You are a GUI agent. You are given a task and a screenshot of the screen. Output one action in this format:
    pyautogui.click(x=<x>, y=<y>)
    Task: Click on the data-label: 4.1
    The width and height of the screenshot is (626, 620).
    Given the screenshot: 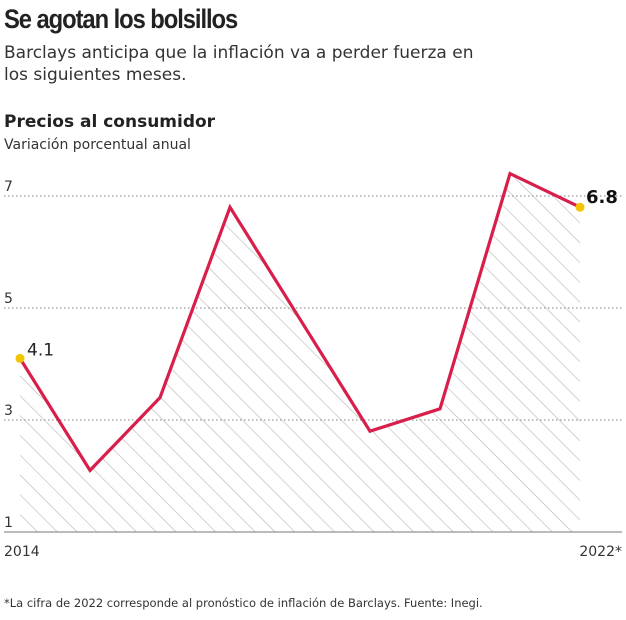 What is the action you would take?
    pyautogui.click(x=40, y=350)
    